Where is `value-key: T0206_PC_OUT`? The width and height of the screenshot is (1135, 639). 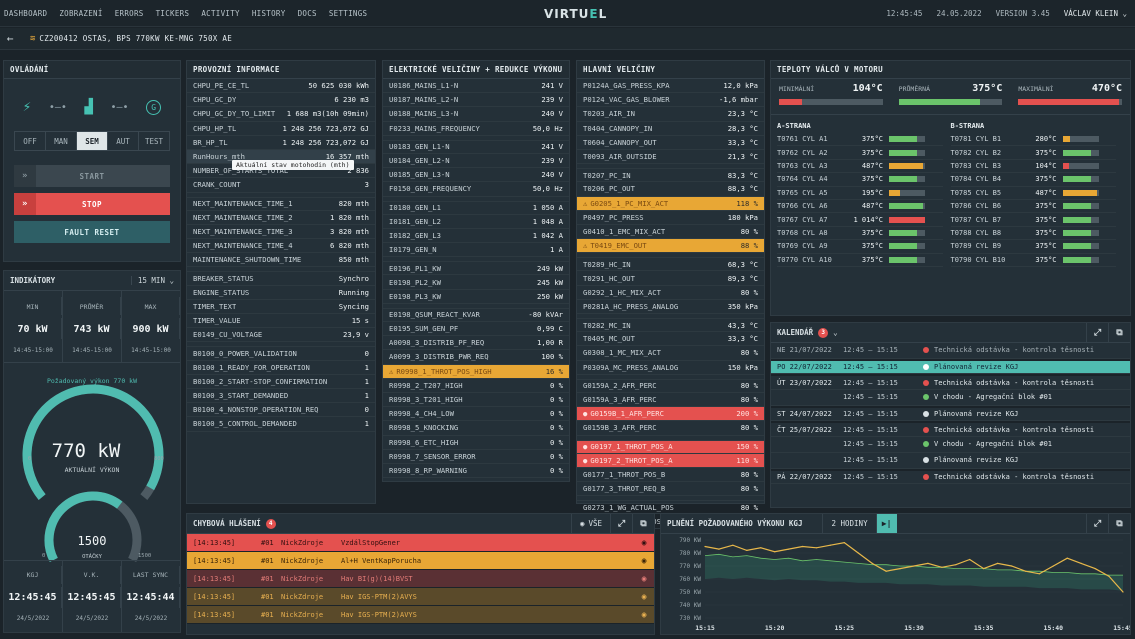 value-key: T0206_PC_OUT is located at coordinates (609, 189).